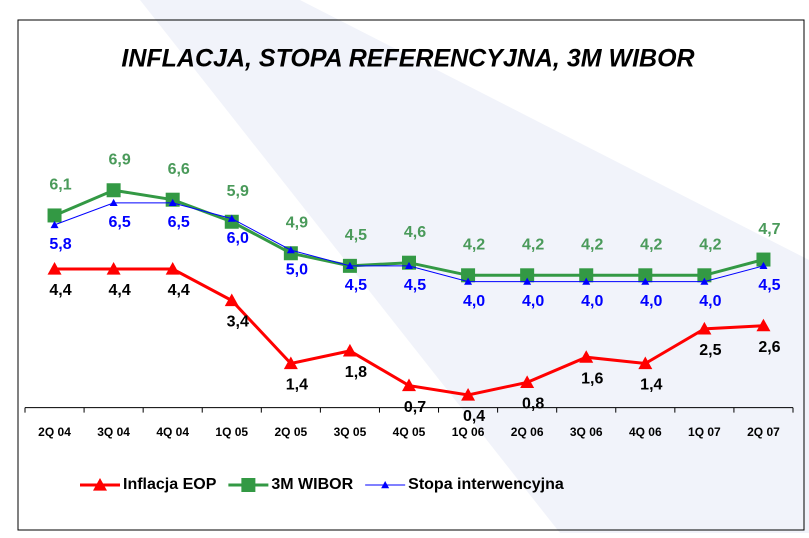  I want to click on data-label: 1,8, so click(356, 372).